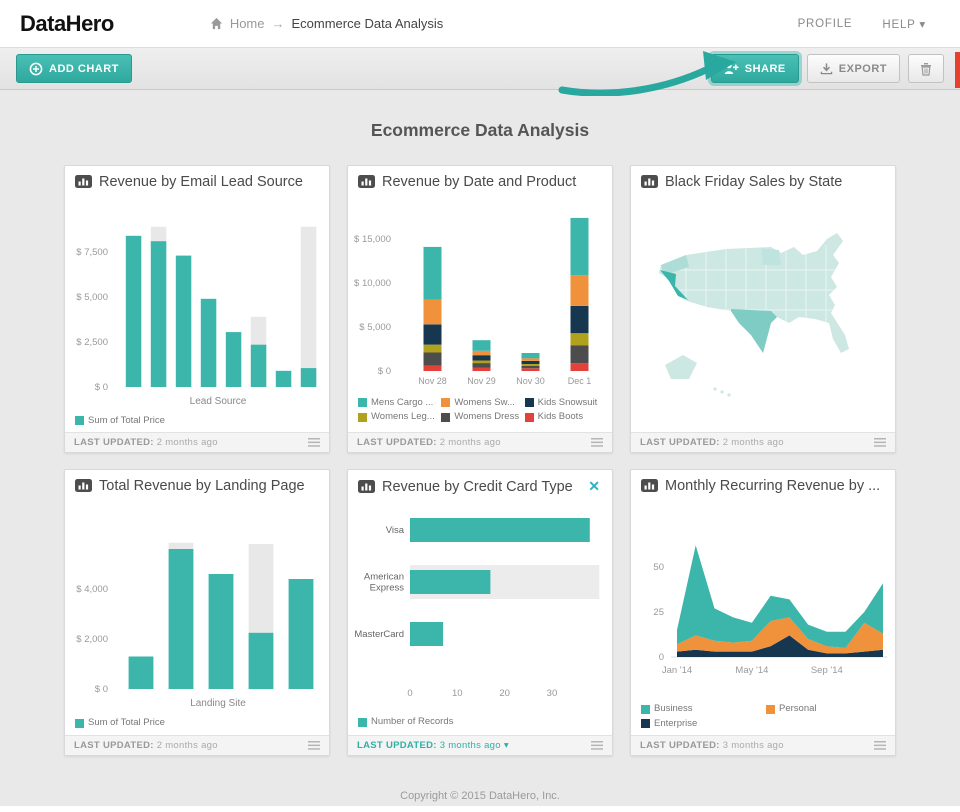  What do you see at coordinates (67, 23) in the screenshot?
I see `datahero-logo: DataHero` at bounding box center [67, 23].